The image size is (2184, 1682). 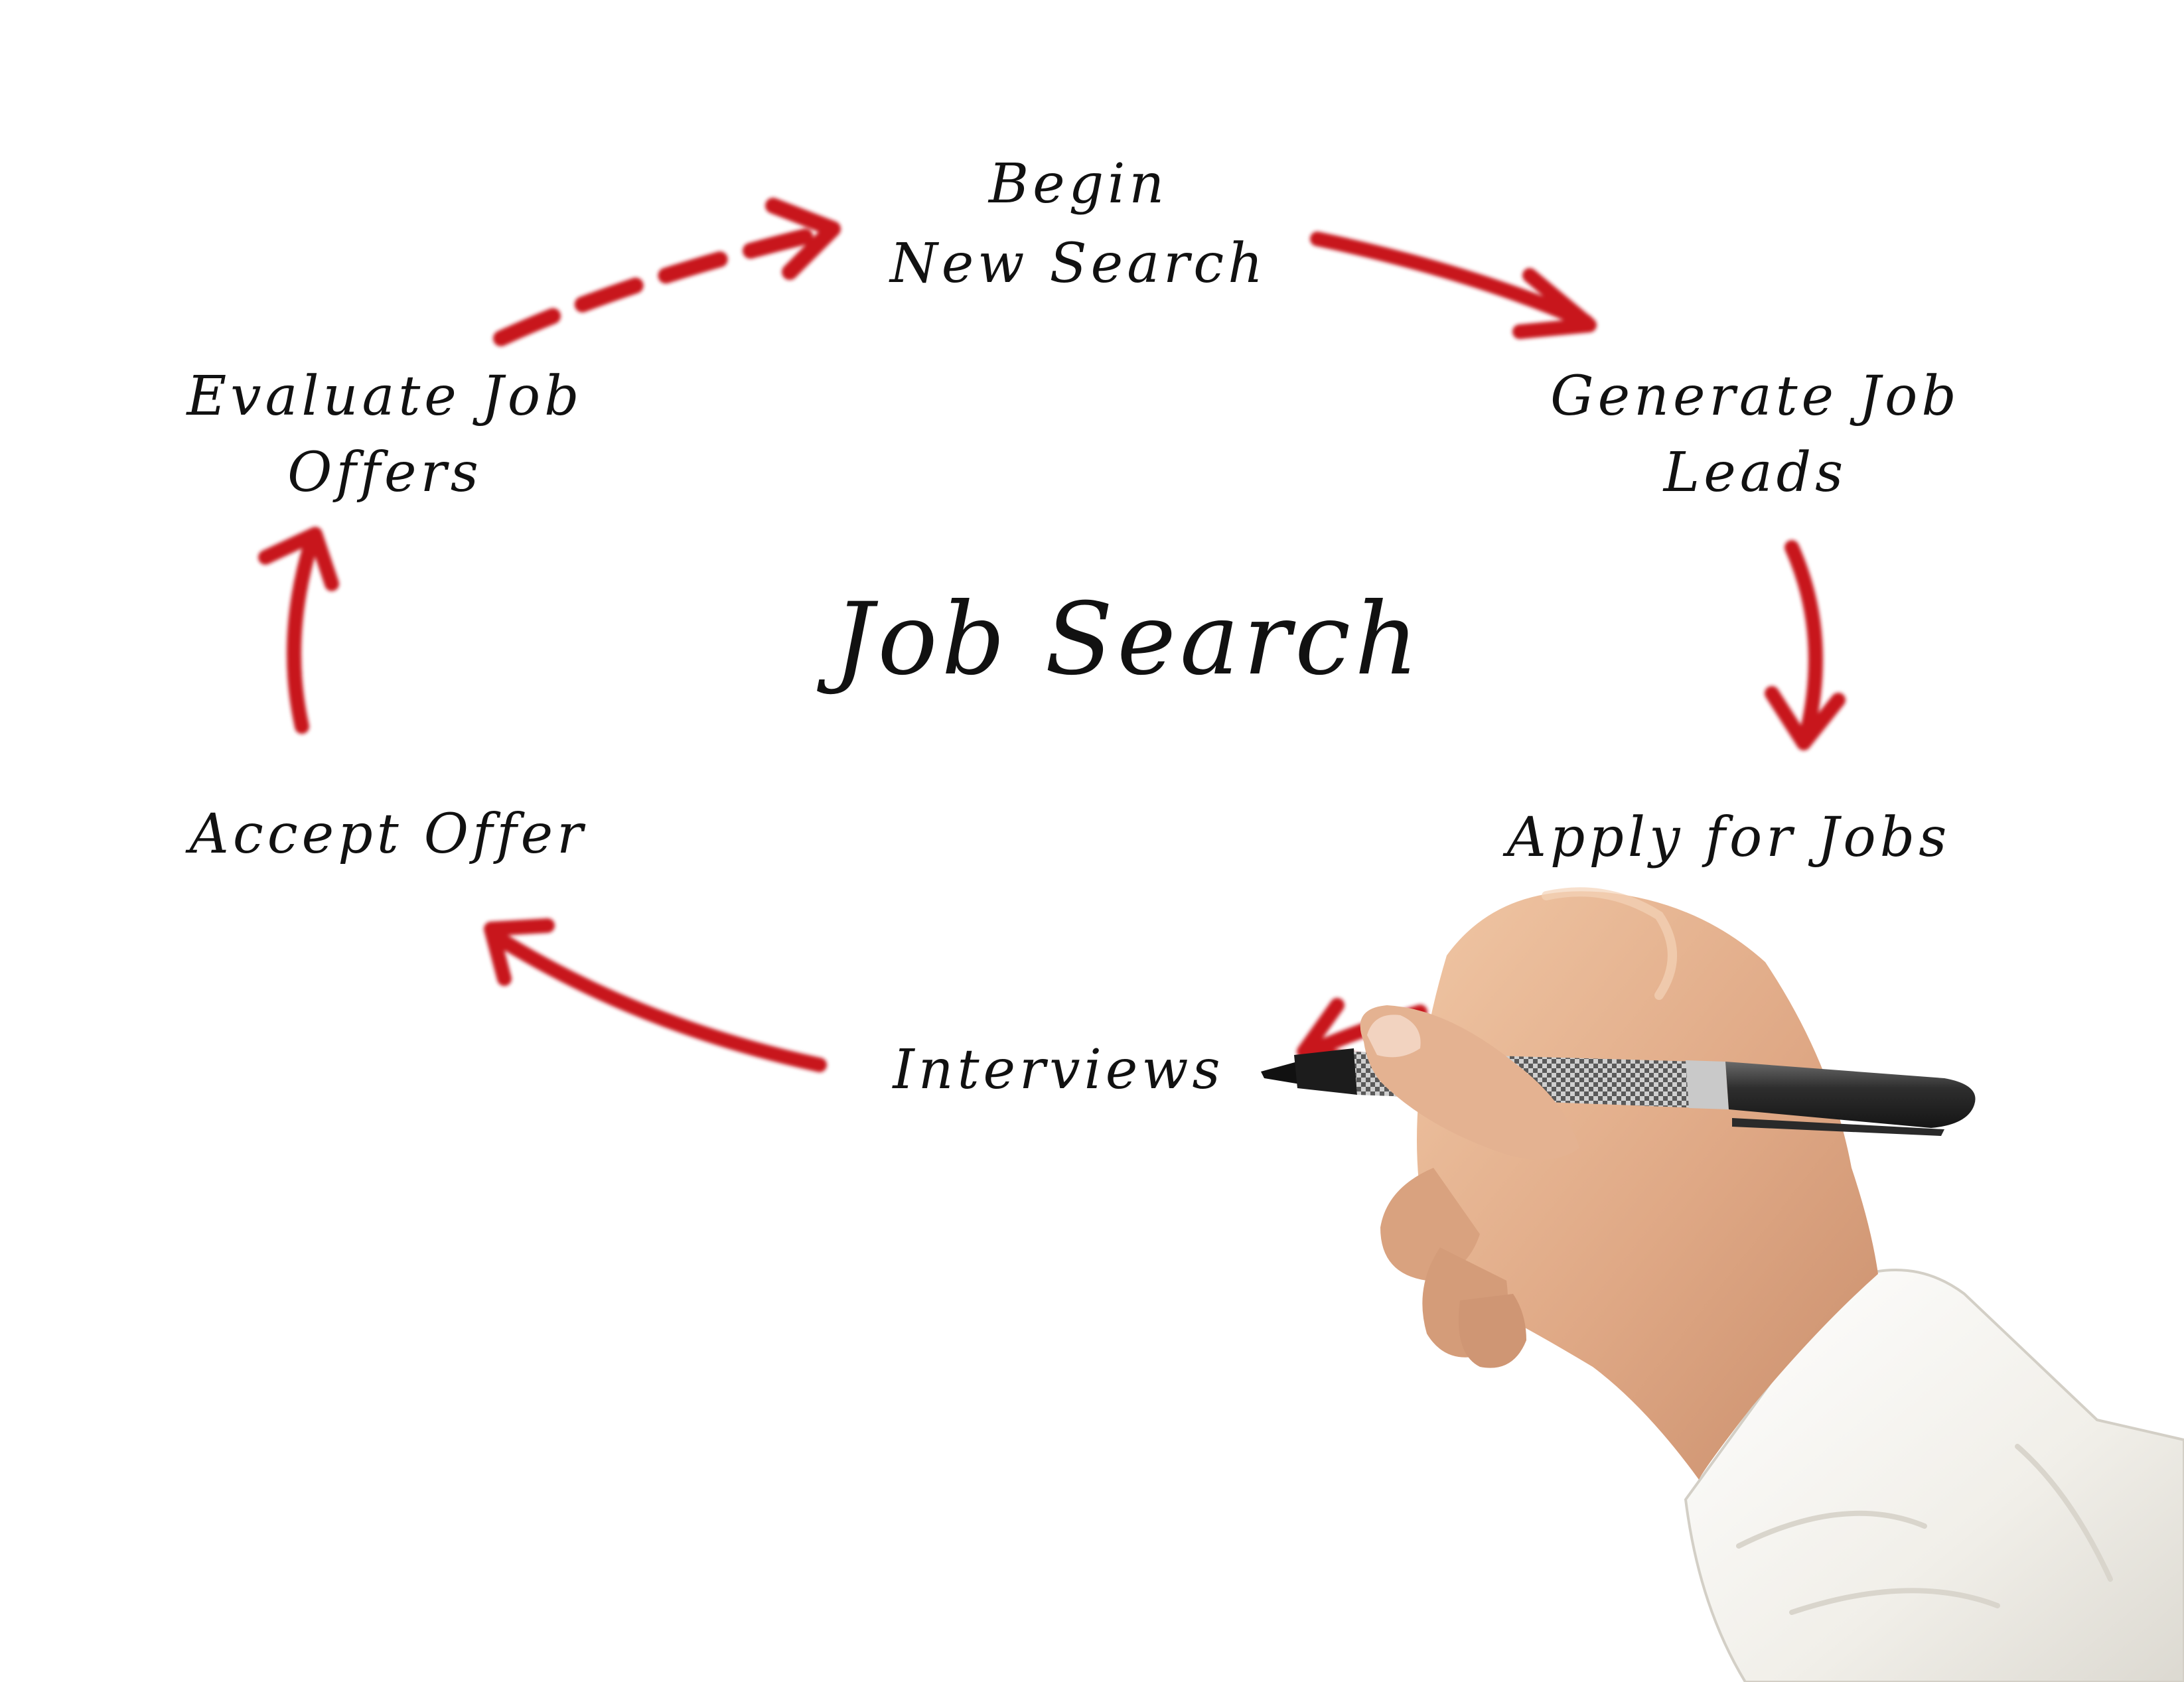 I want to click on step-label-line: Interviews, so click(x=1057, y=1069).